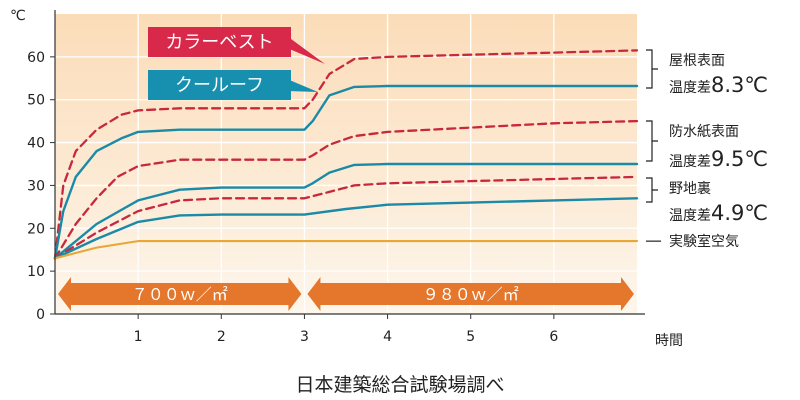 This screenshot has width=800, height=400. Describe the element at coordinates (704, 132) in the screenshot. I see `annotation-label: 防水紙表面` at that location.